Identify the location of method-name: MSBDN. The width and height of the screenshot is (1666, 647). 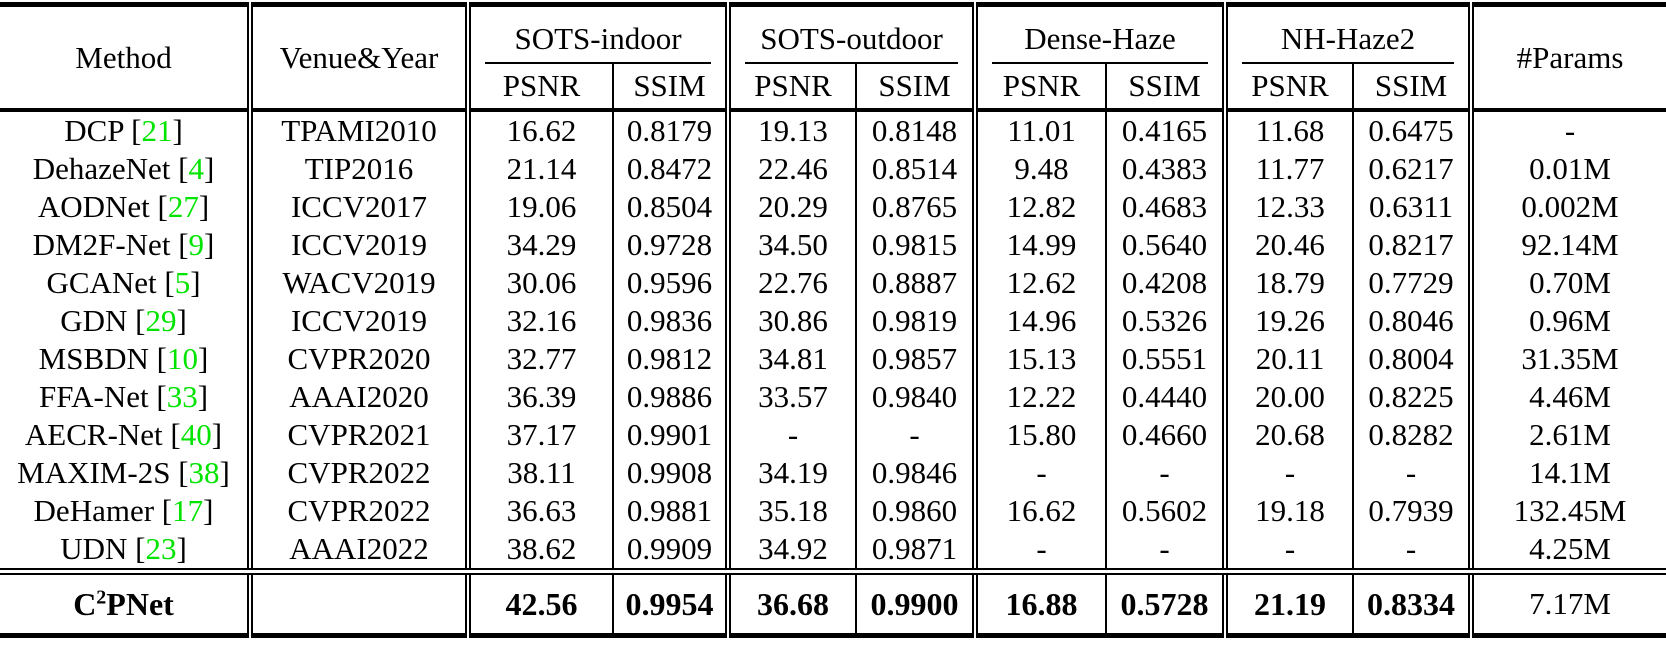
(93, 358).